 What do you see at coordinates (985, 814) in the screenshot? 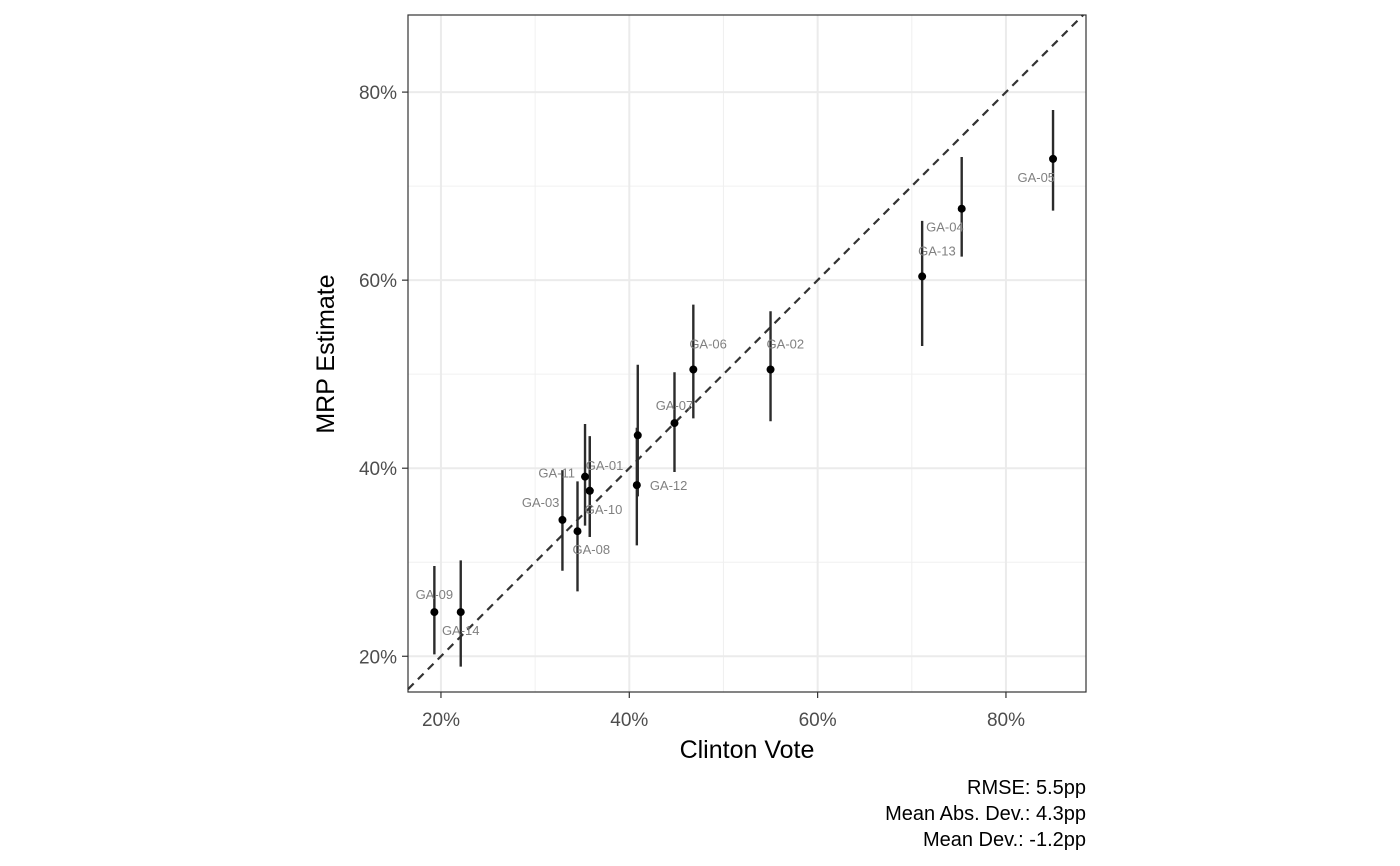
I see `caption-mean-abs-dev: Mean Abs. Dev.: 4.3pp` at bounding box center [985, 814].